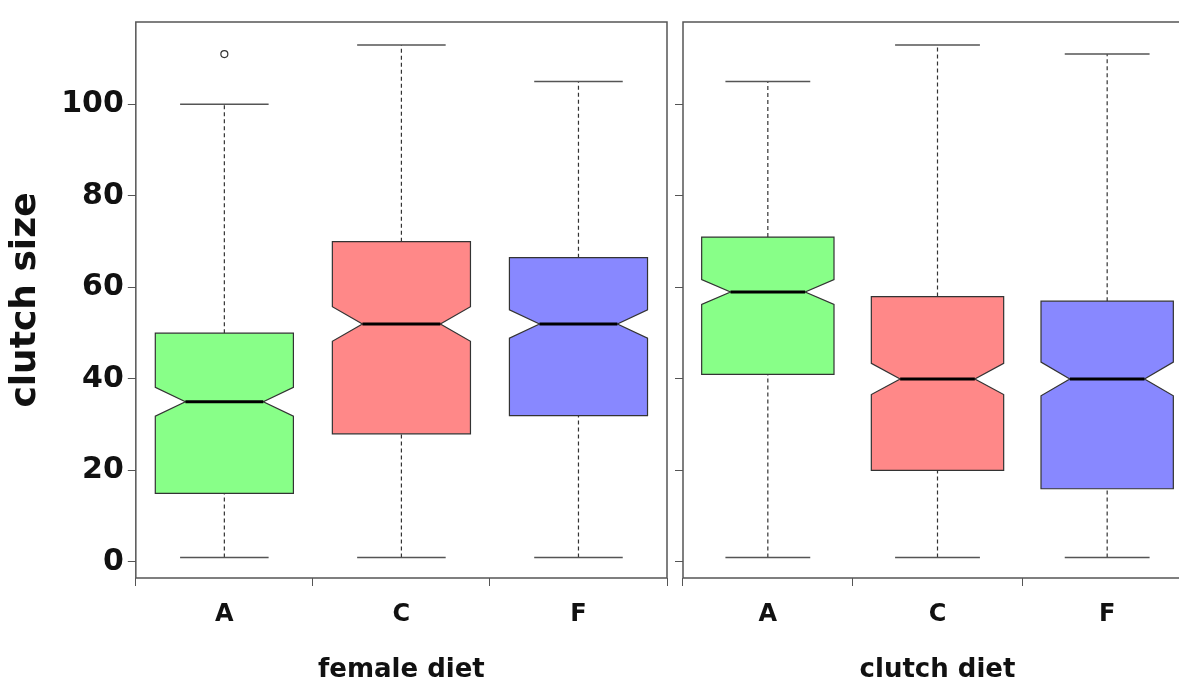 This screenshot has width=1179, height=698. I want to click on y-tick-label: 60, so click(103, 285).